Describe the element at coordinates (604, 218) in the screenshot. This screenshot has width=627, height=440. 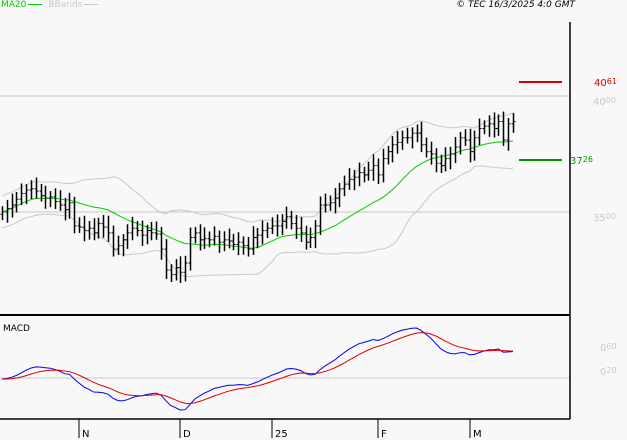
I see `price-tick-label: 3500` at that location.